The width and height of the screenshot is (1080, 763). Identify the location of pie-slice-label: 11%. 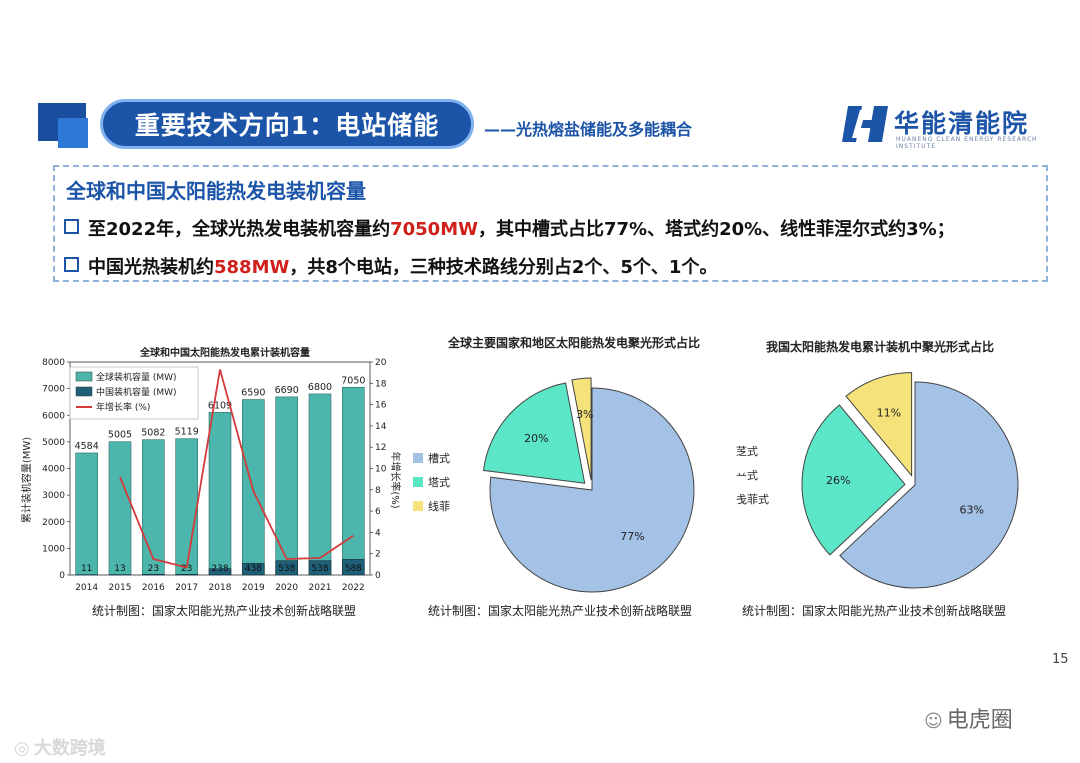
(889, 413).